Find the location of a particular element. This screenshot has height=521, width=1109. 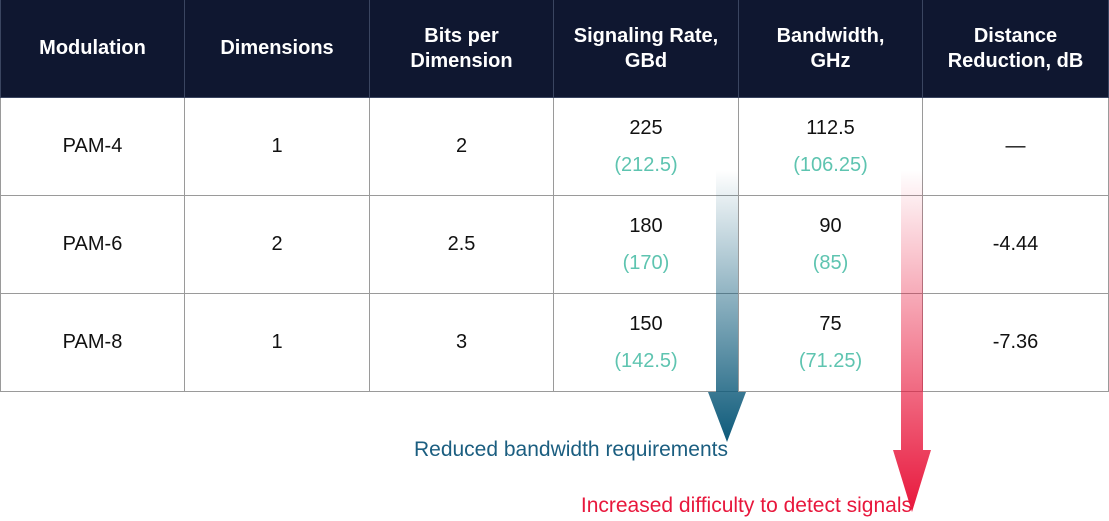

cell-value: 90 is located at coordinates (830, 225).